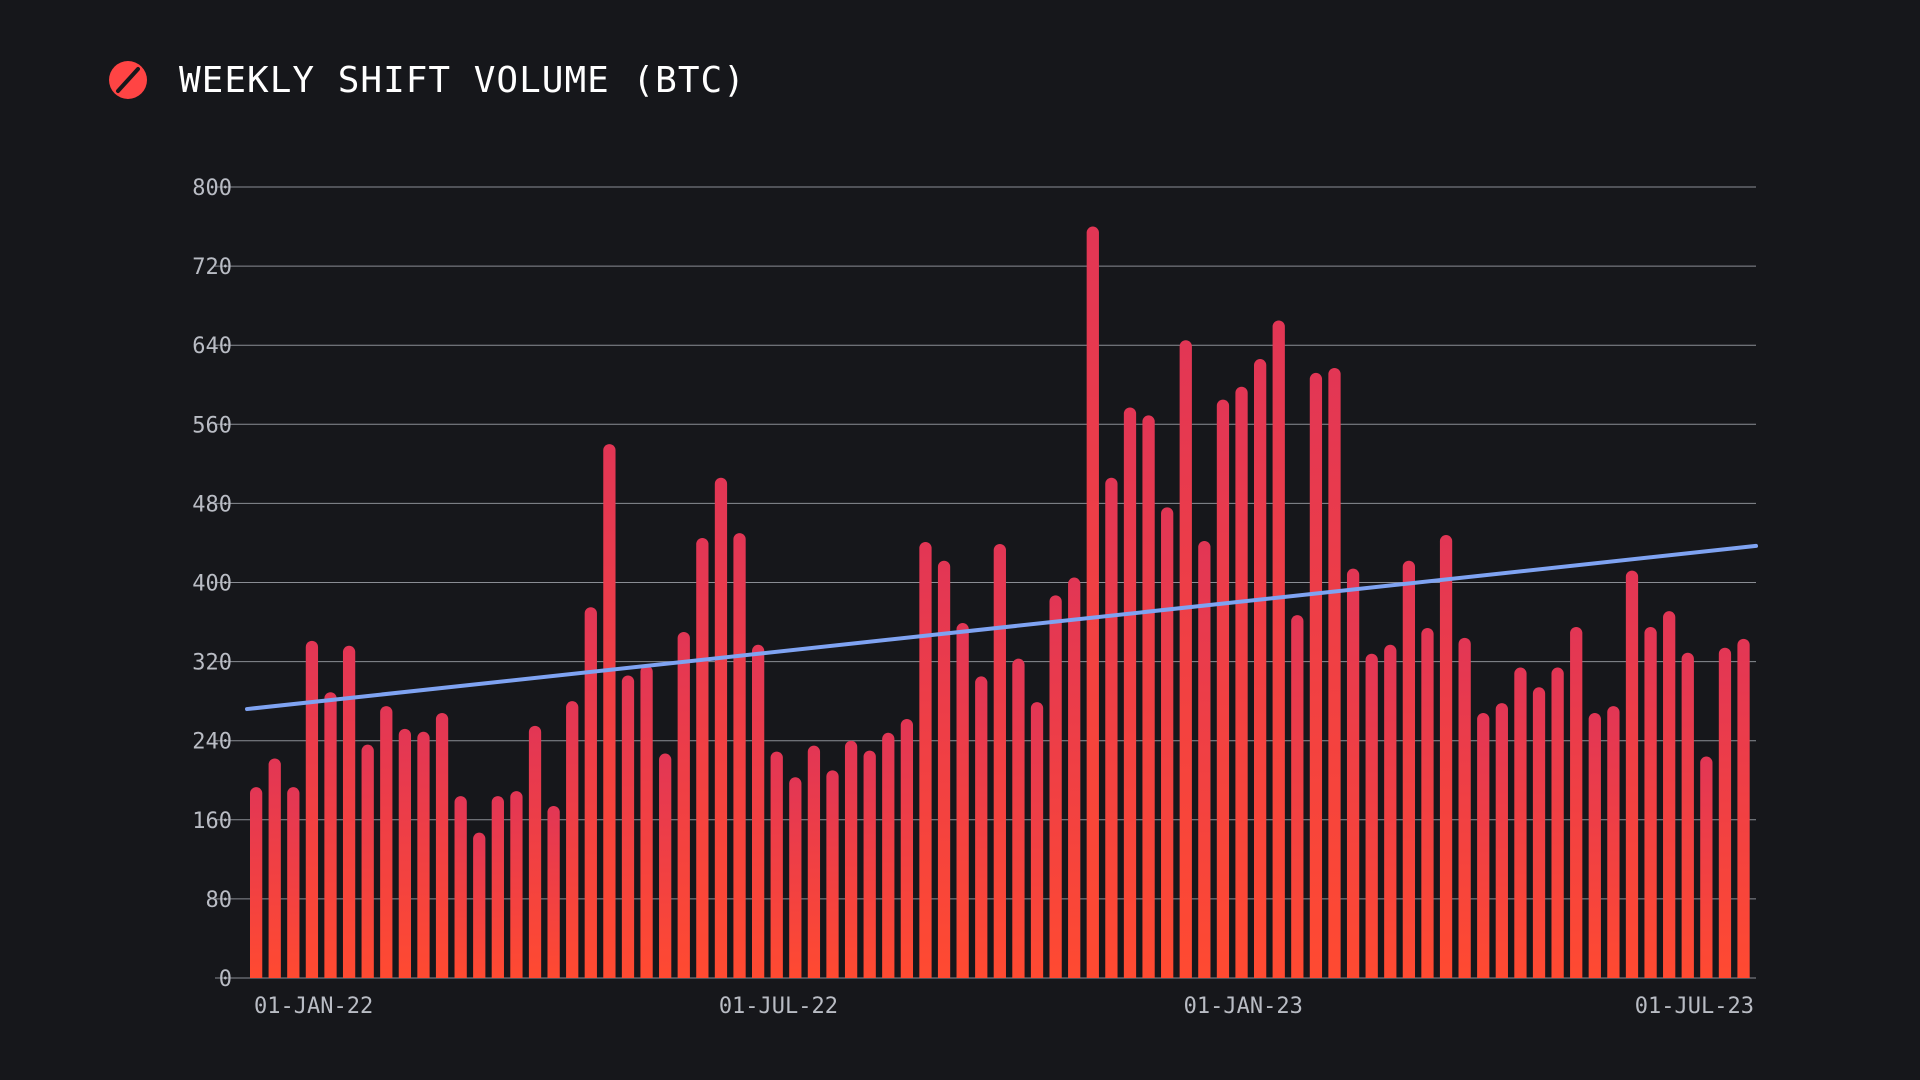  What do you see at coordinates (212, 663) in the screenshot?
I see `y-tick-label: 320` at bounding box center [212, 663].